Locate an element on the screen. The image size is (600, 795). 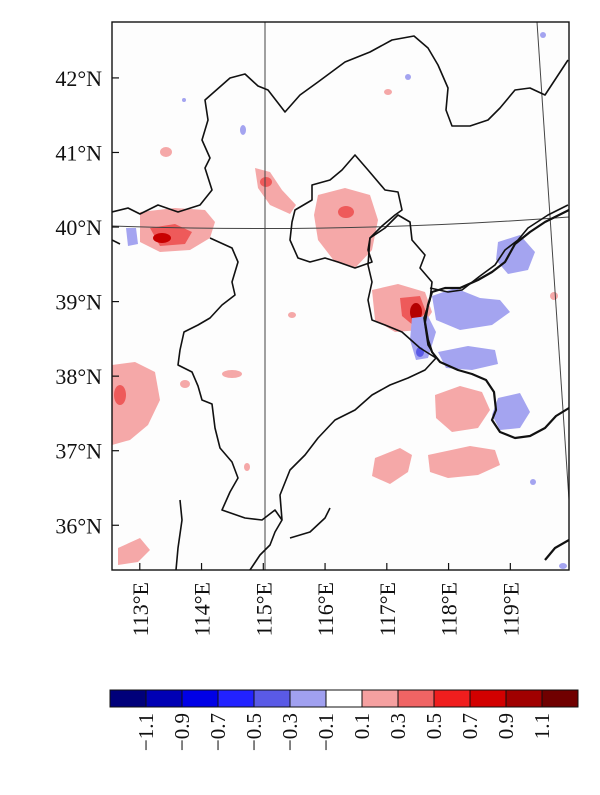
shanxi-henan-boundary is located at coordinates (179, 534).